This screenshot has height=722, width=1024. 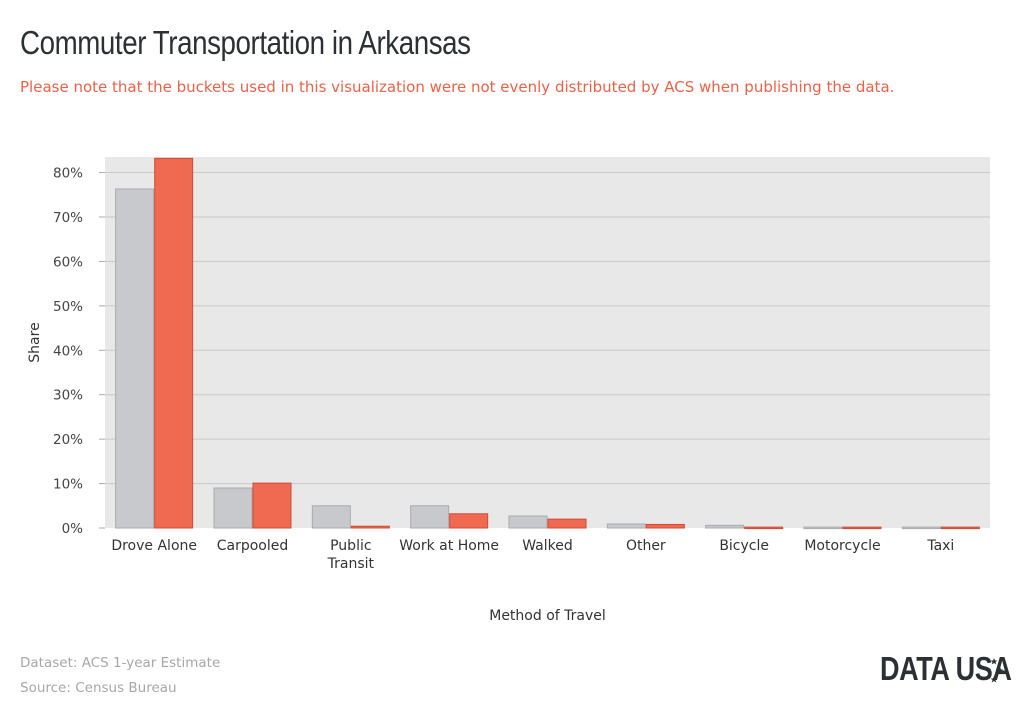 I want to click on x-tick-label: Motorcycle, so click(x=842, y=546).